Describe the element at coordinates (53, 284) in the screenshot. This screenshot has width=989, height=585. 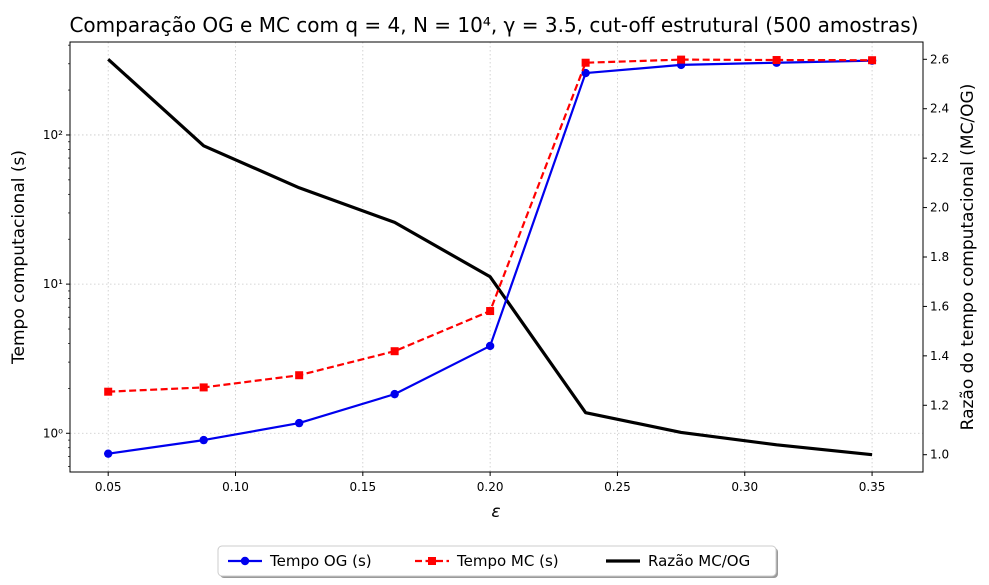
I see `y-tick-label-left: 10¹` at that location.